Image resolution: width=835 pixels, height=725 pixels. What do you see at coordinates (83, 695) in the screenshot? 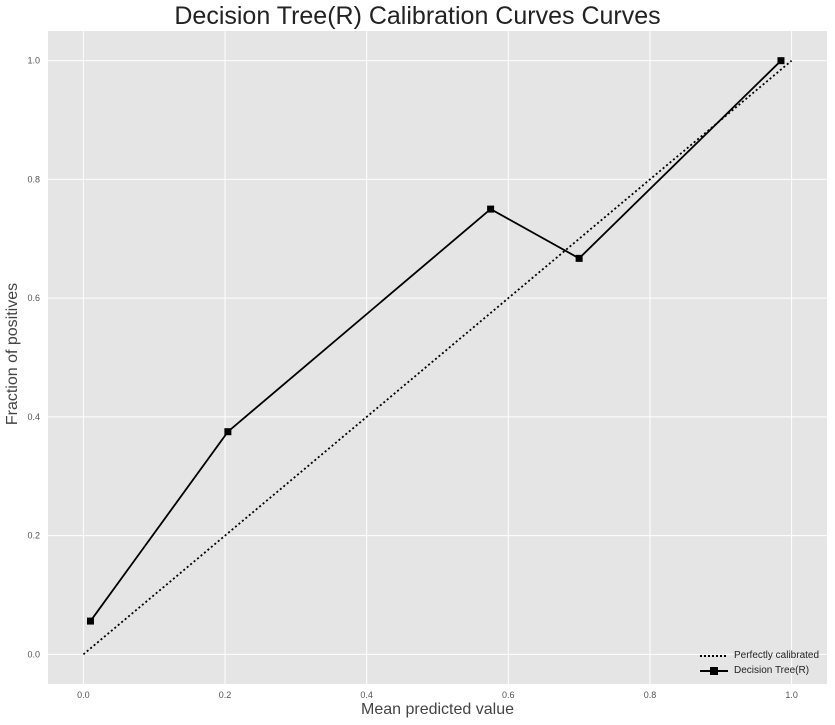
I see `x-tick-label: 0.0` at bounding box center [83, 695].